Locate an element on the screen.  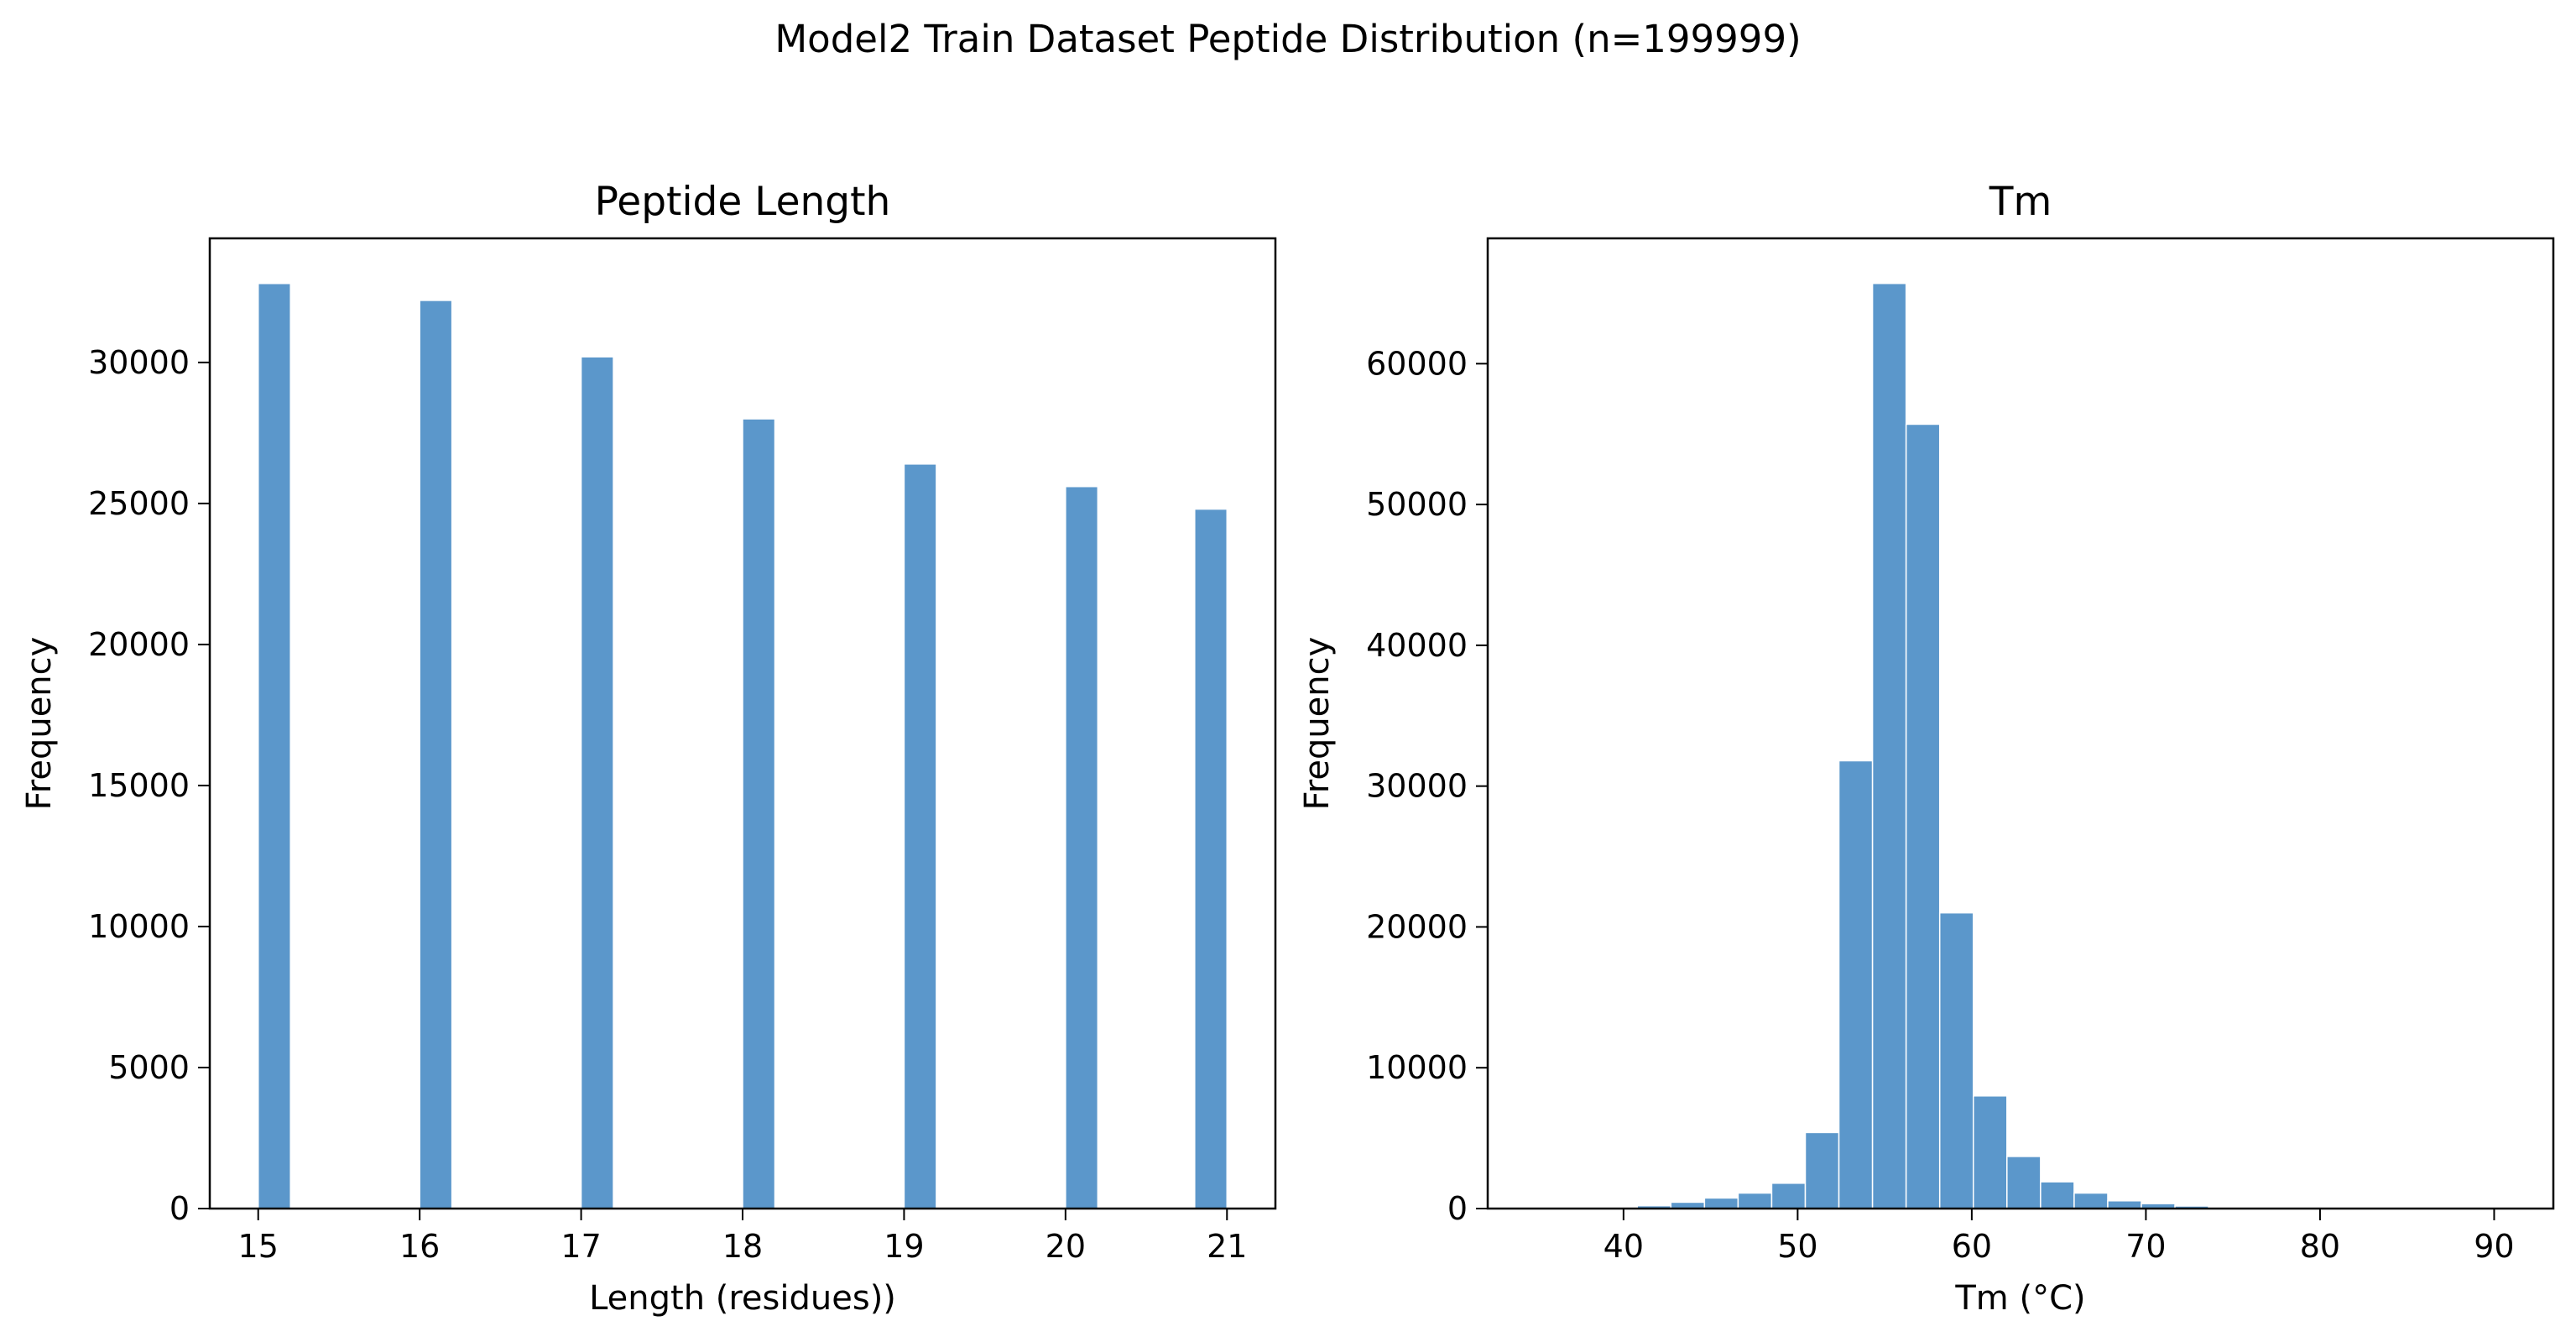
x-tick-label: 20 is located at coordinates (1066, 1246).